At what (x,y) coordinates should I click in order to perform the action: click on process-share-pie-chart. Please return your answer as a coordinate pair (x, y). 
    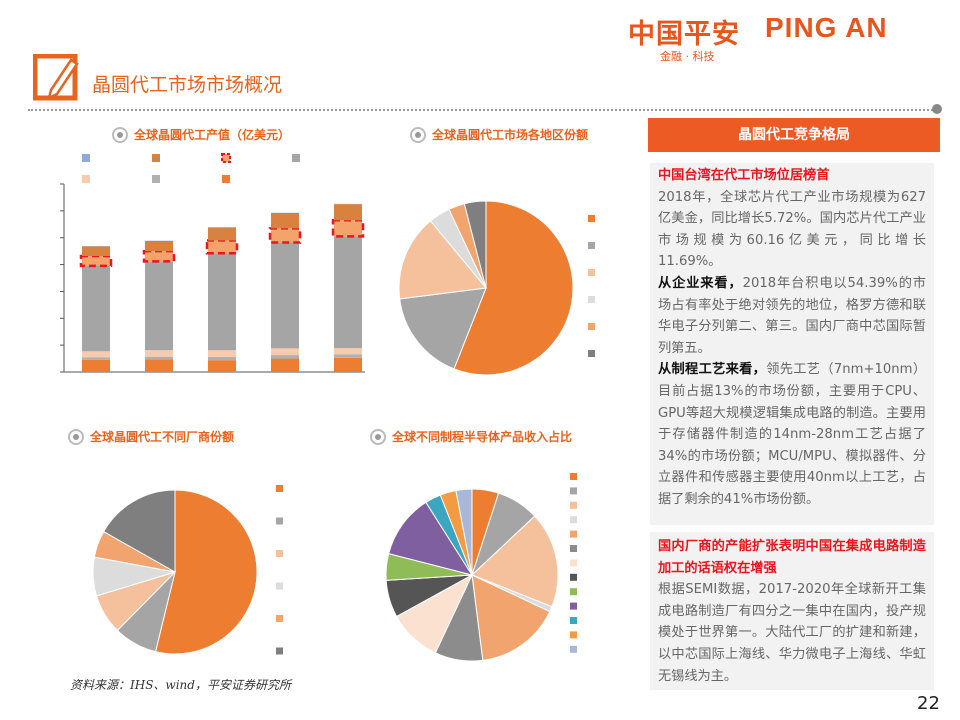
    Looking at the image, I should click on (481, 567).